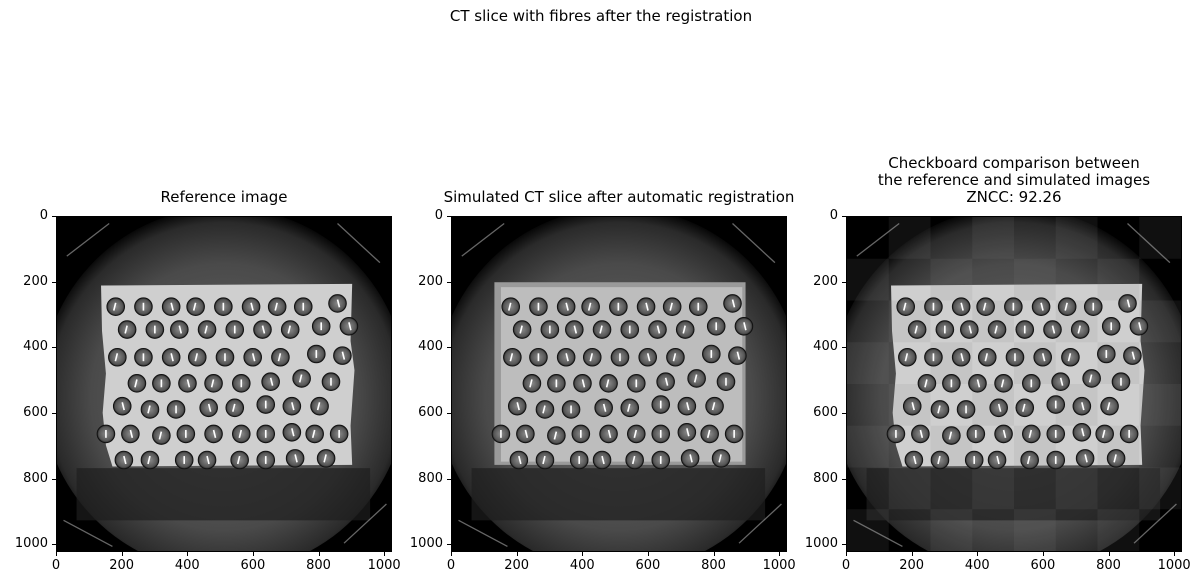 This screenshot has width=1202, height=587. What do you see at coordinates (1014, 163) in the screenshot?
I see `panel-title-line: Checkboard comparison between` at bounding box center [1014, 163].